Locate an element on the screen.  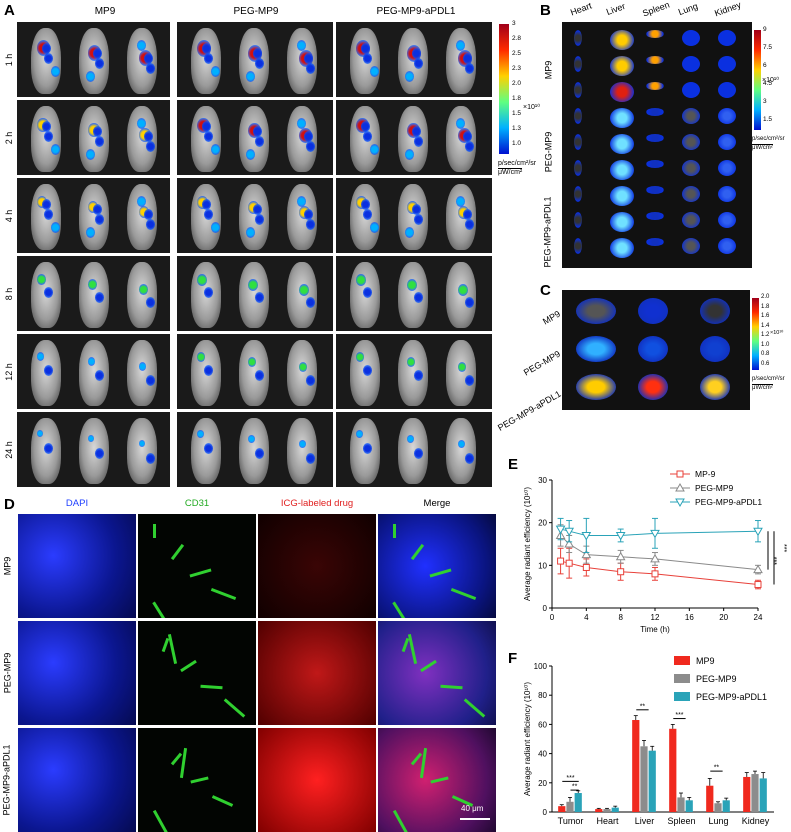
legend-label: MP-9 is located at coordinates (705, 474).